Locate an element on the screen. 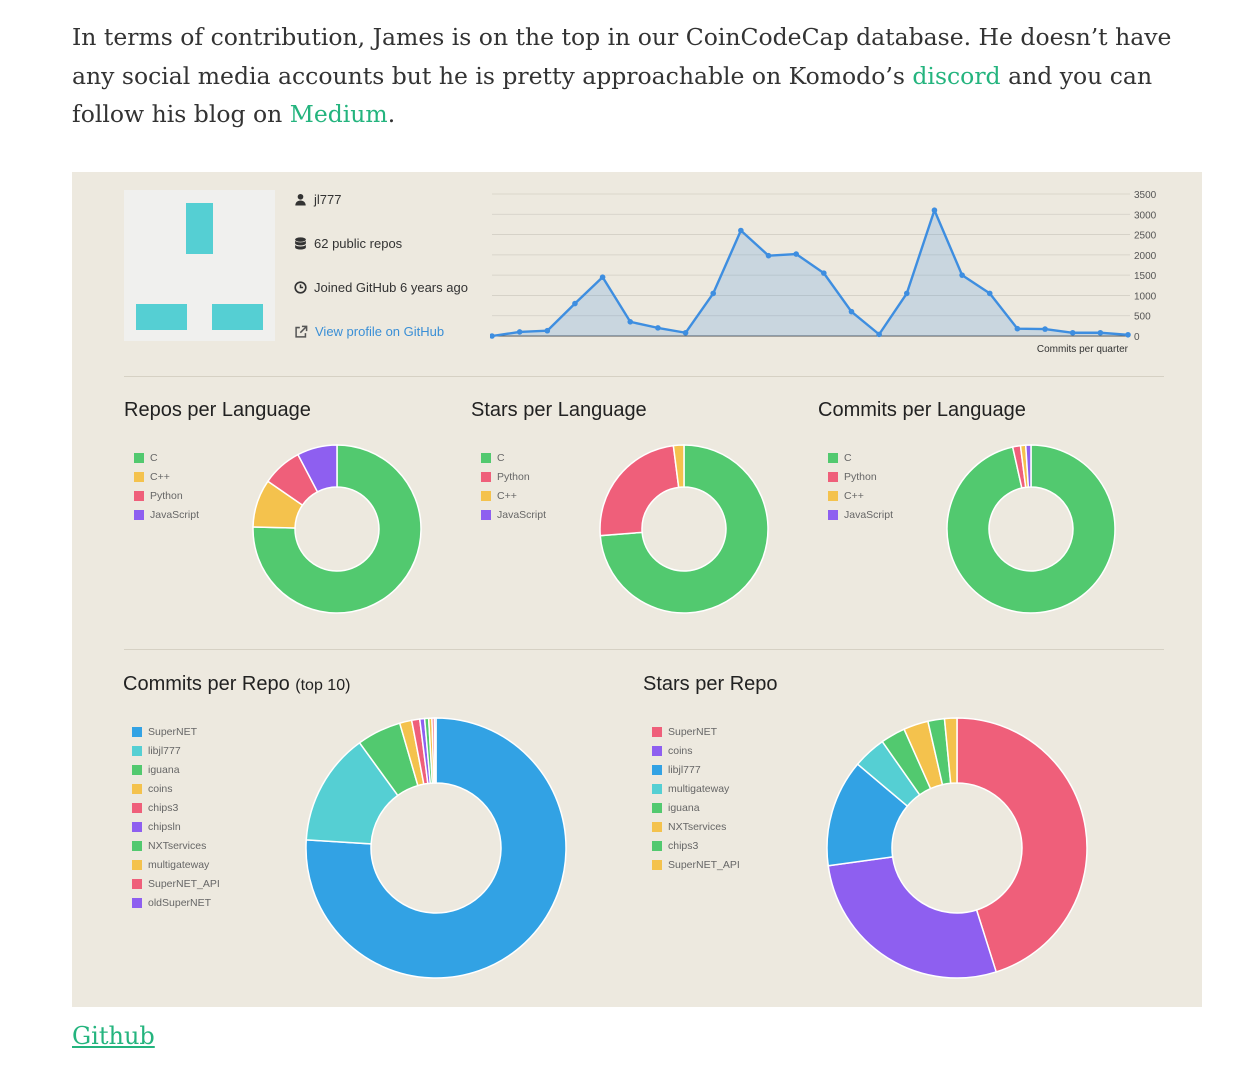  discord-link: discord is located at coordinates (956, 75).